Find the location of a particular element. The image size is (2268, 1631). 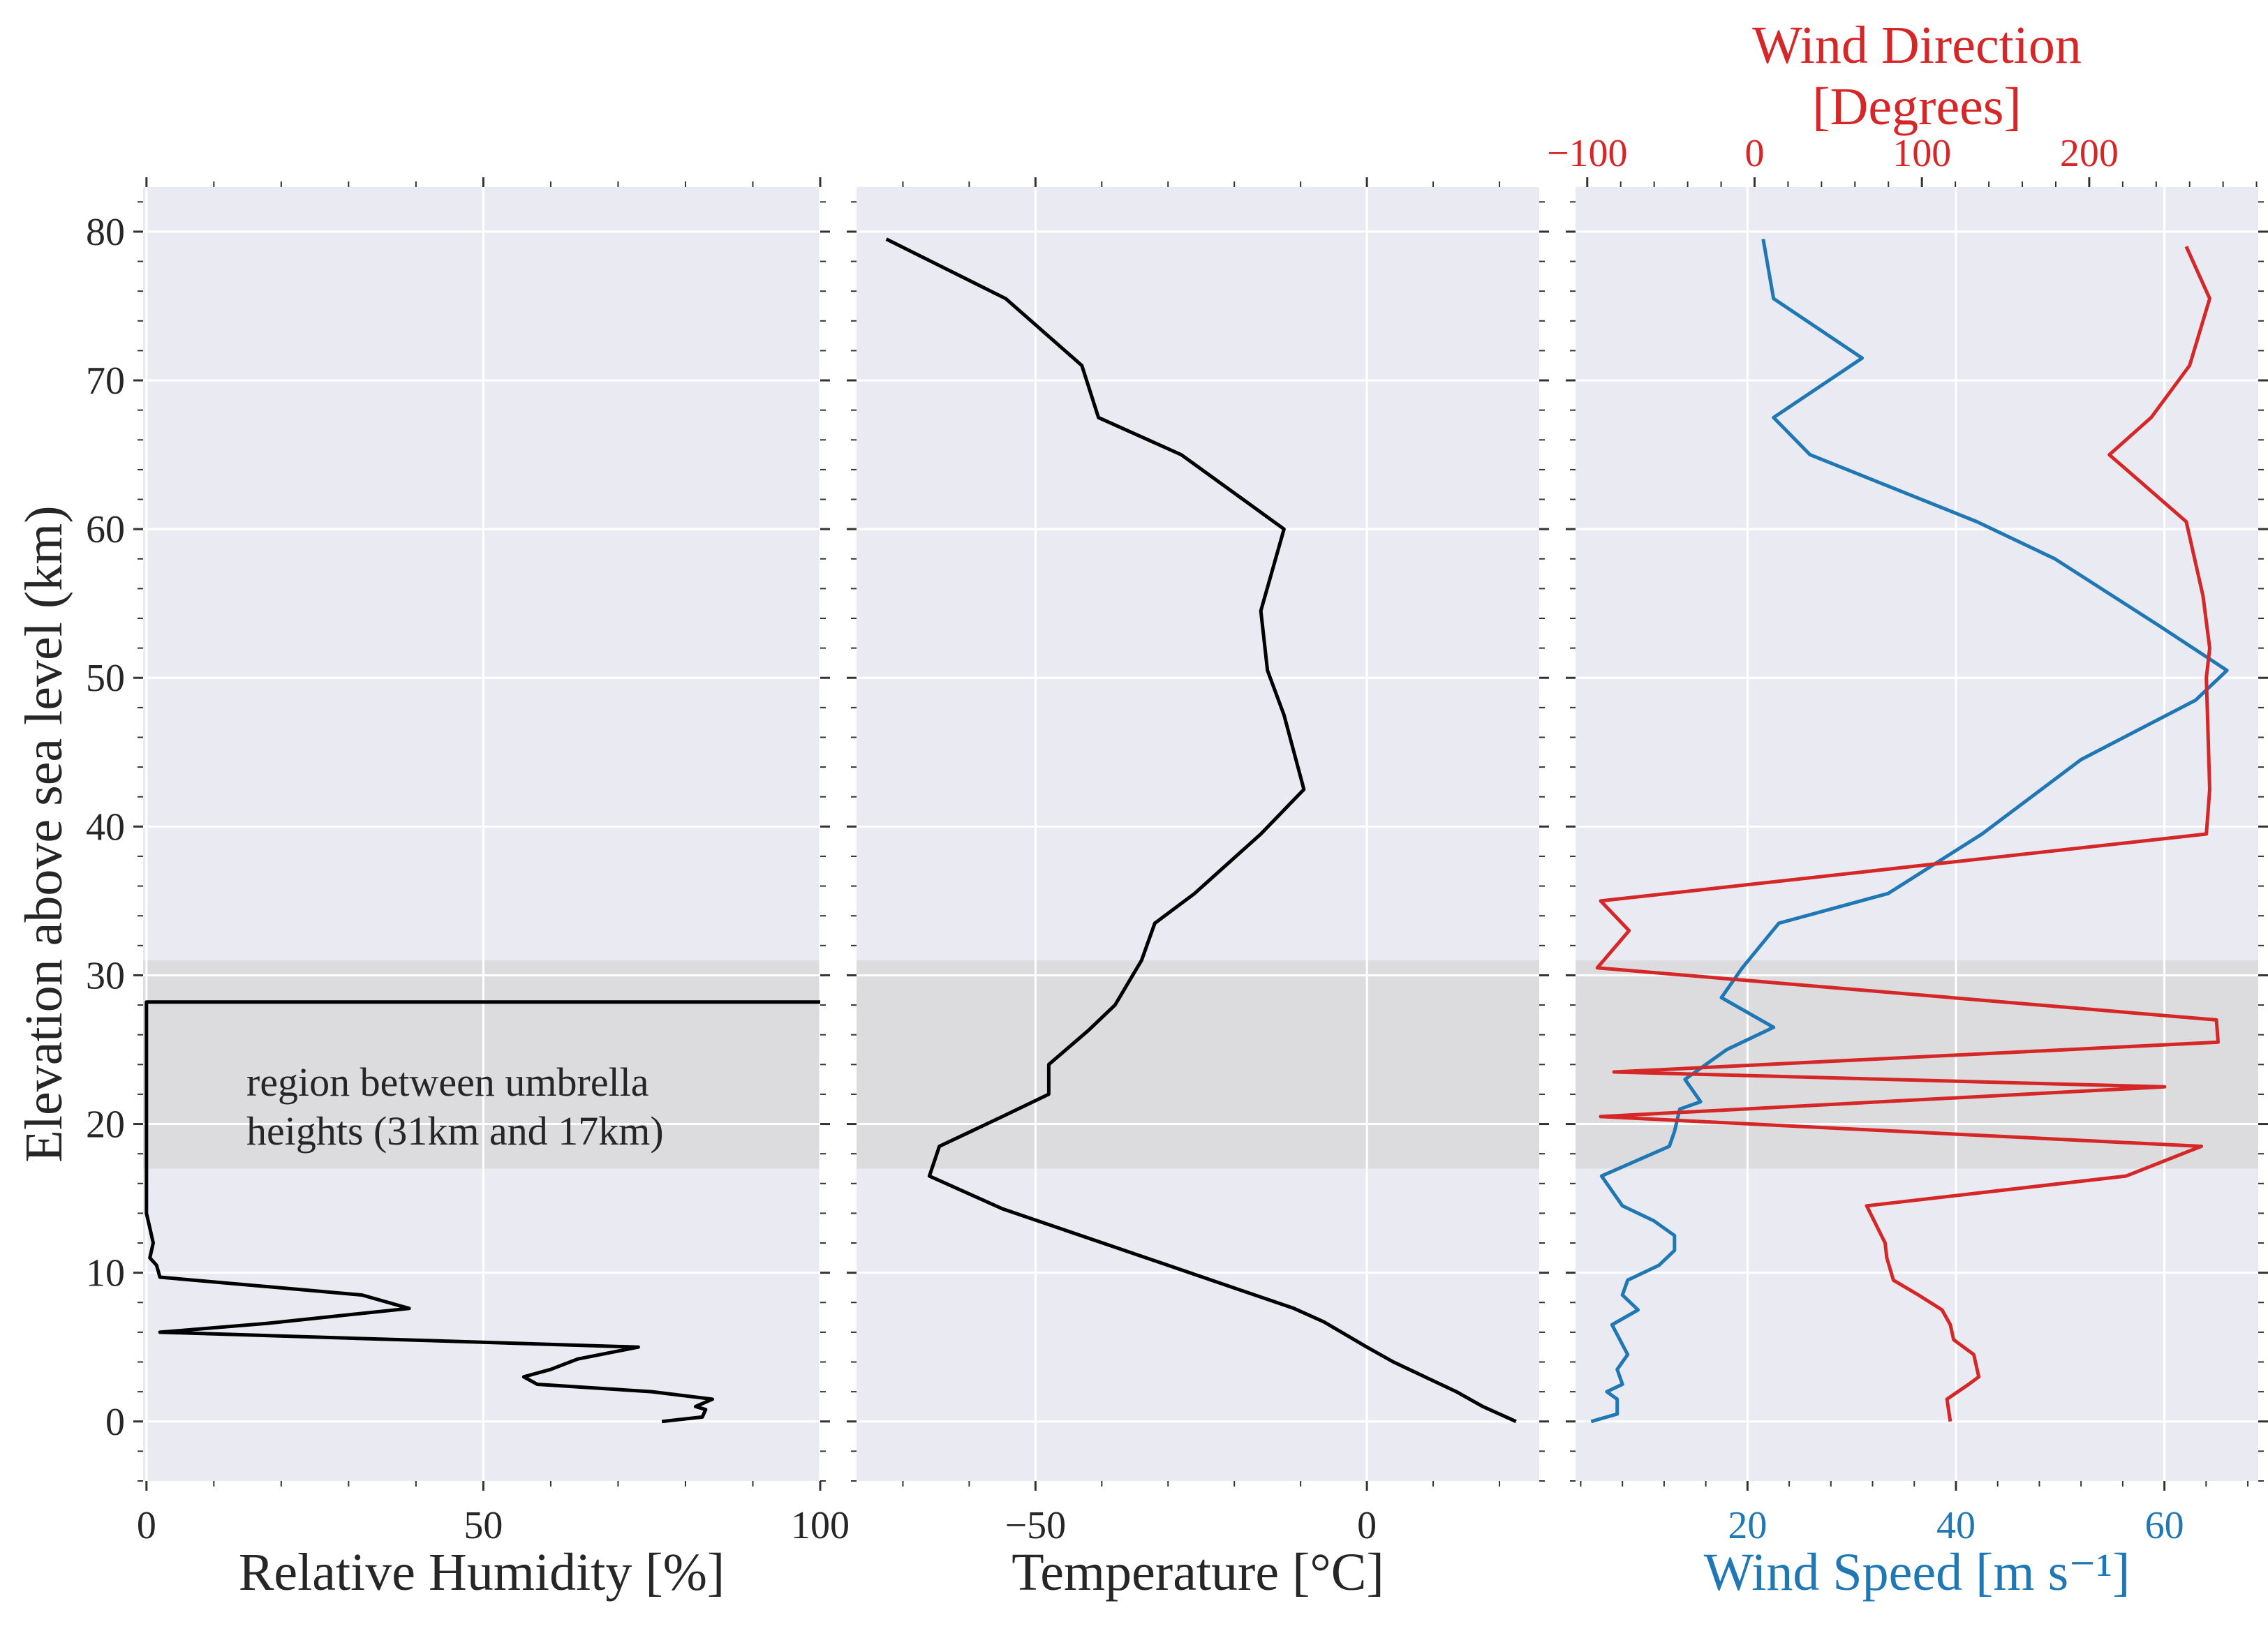

elevation-y-axis-label: Elevation above sea level (km) is located at coordinates (44, 833).